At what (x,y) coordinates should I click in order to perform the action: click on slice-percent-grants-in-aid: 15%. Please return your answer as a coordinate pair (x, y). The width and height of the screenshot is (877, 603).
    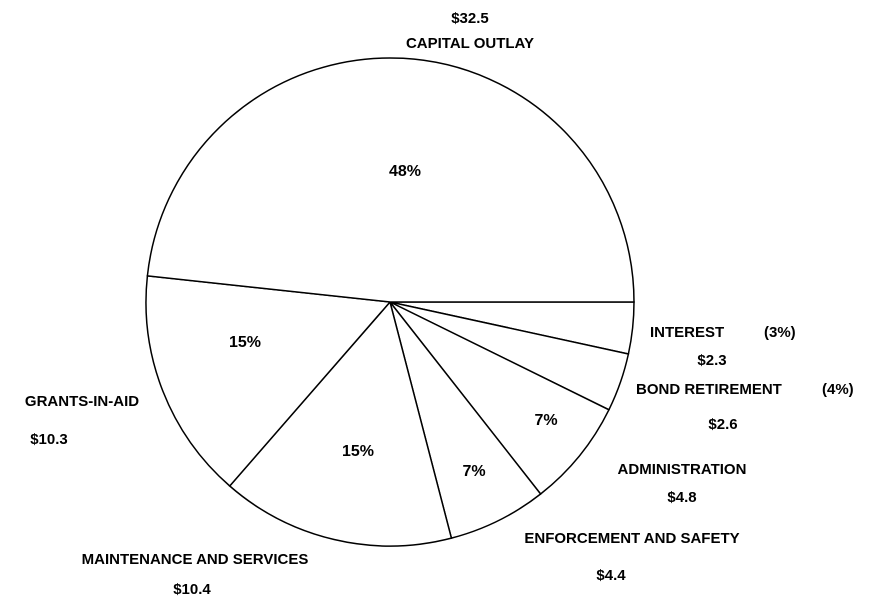
    Looking at the image, I should click on (245, 342).